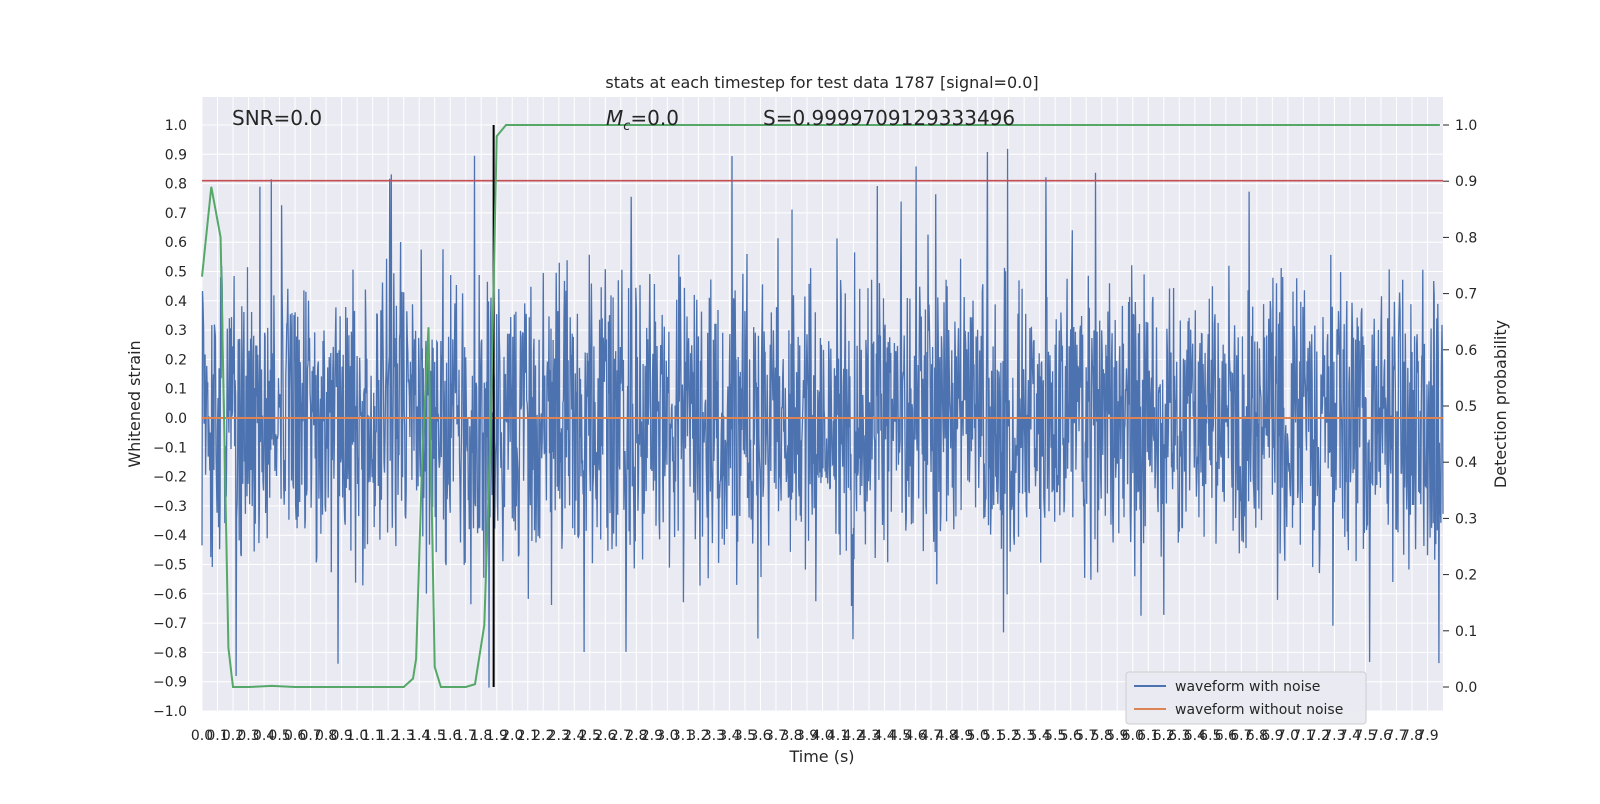 The height and width of the screenshot is (804, 1600). Describe the element at coordinates (170, 712) in the screenshot. I see `y-tick-label: −1.0` at that location.